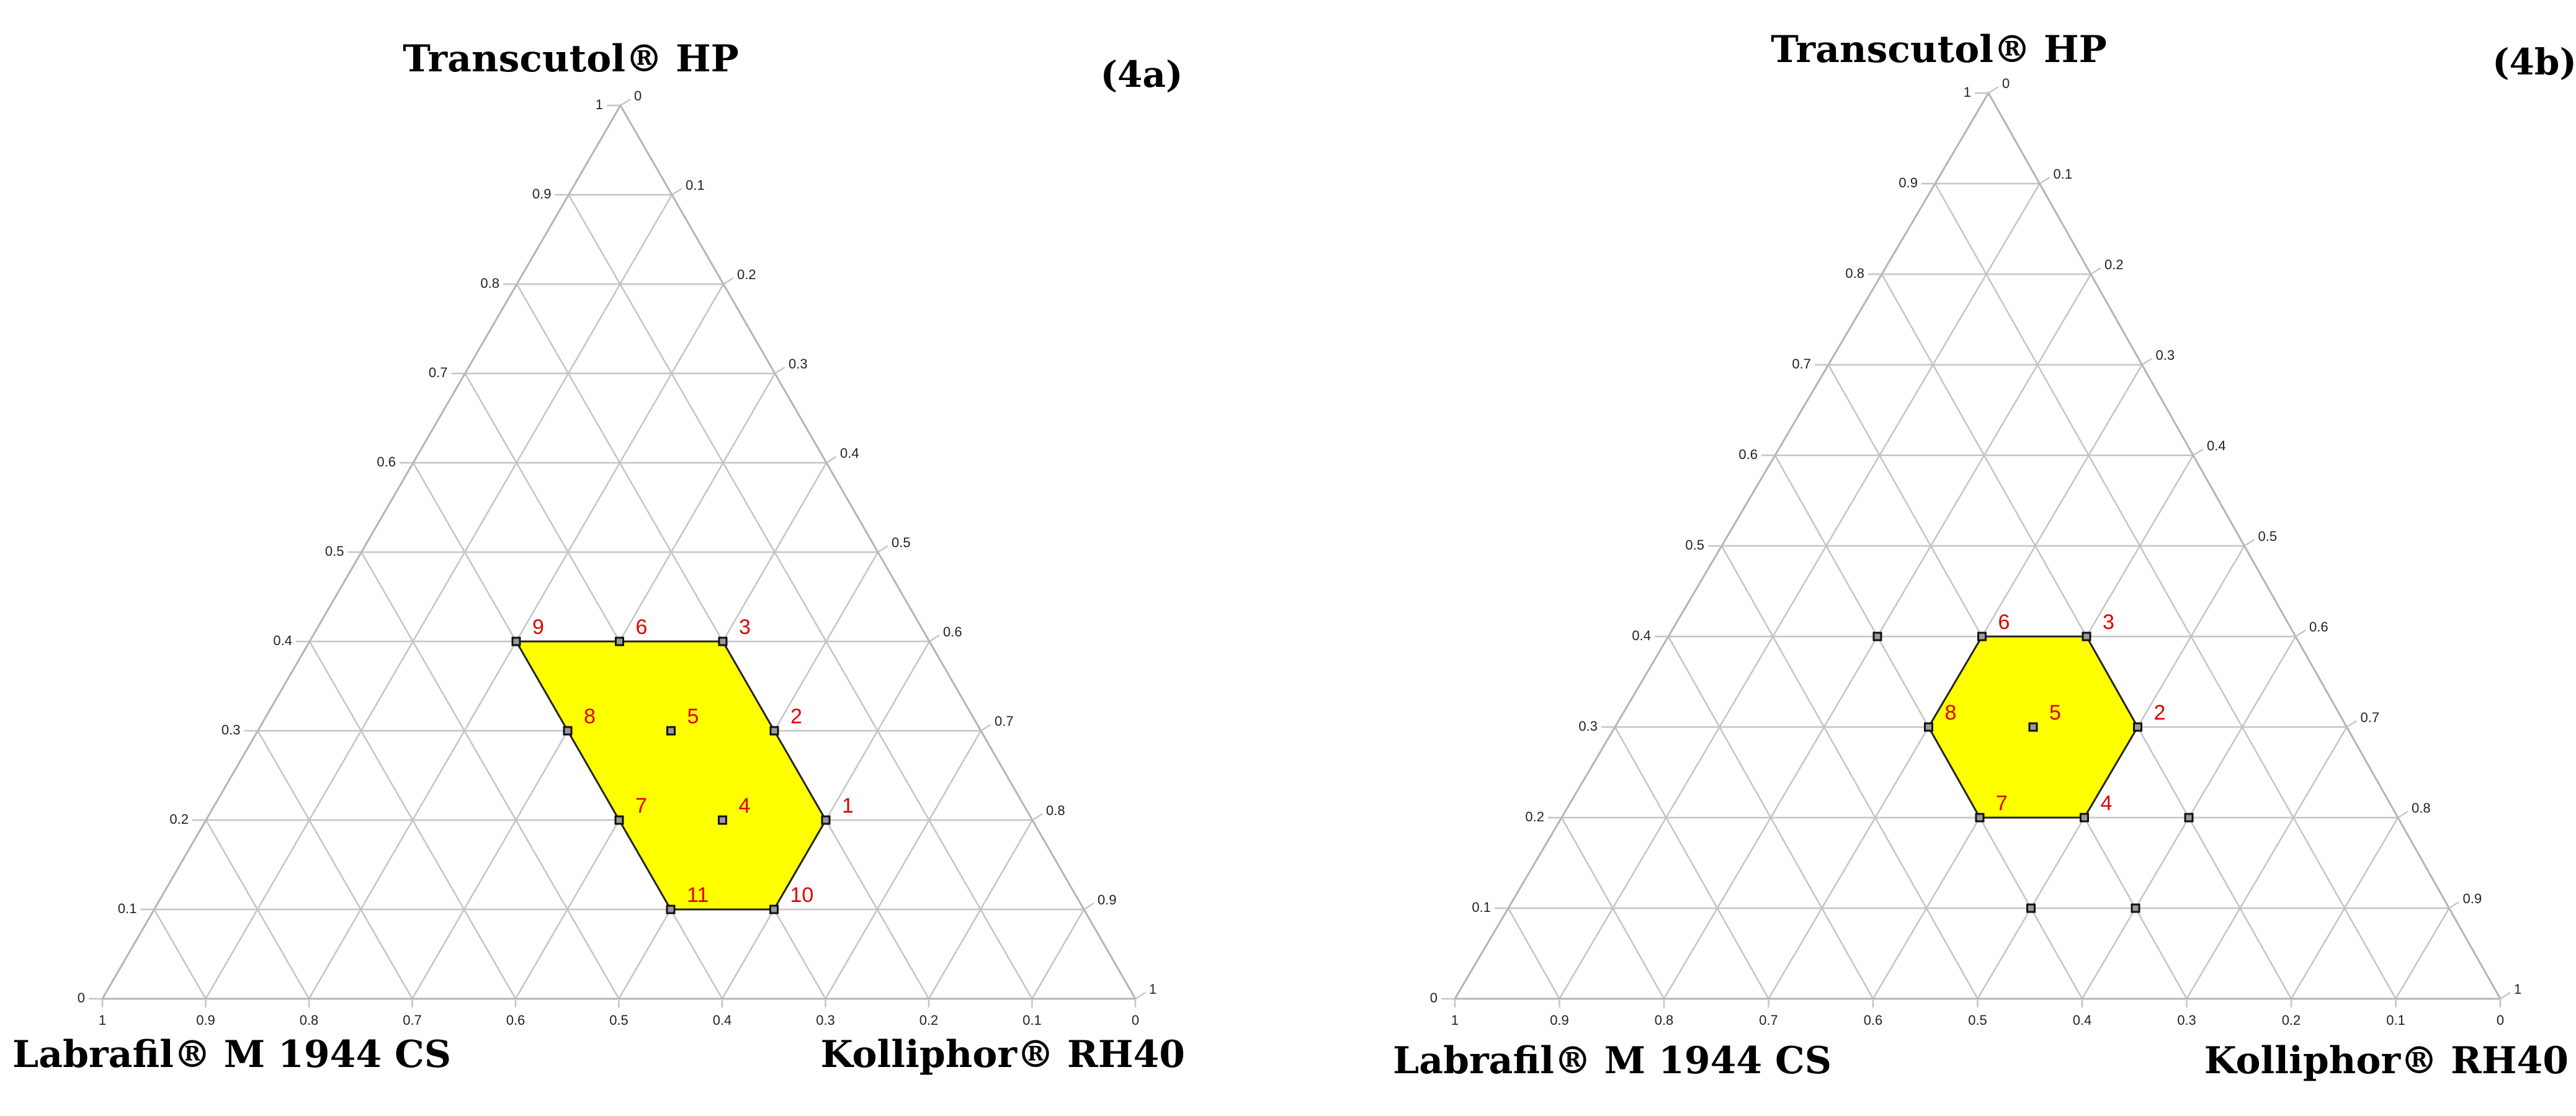 The image size is (2576, 1116). What do you see at coordinates (1534, 816) in the screenshot?
I see `tick-label-left: 0.2` at bounding box center [1534, 816].